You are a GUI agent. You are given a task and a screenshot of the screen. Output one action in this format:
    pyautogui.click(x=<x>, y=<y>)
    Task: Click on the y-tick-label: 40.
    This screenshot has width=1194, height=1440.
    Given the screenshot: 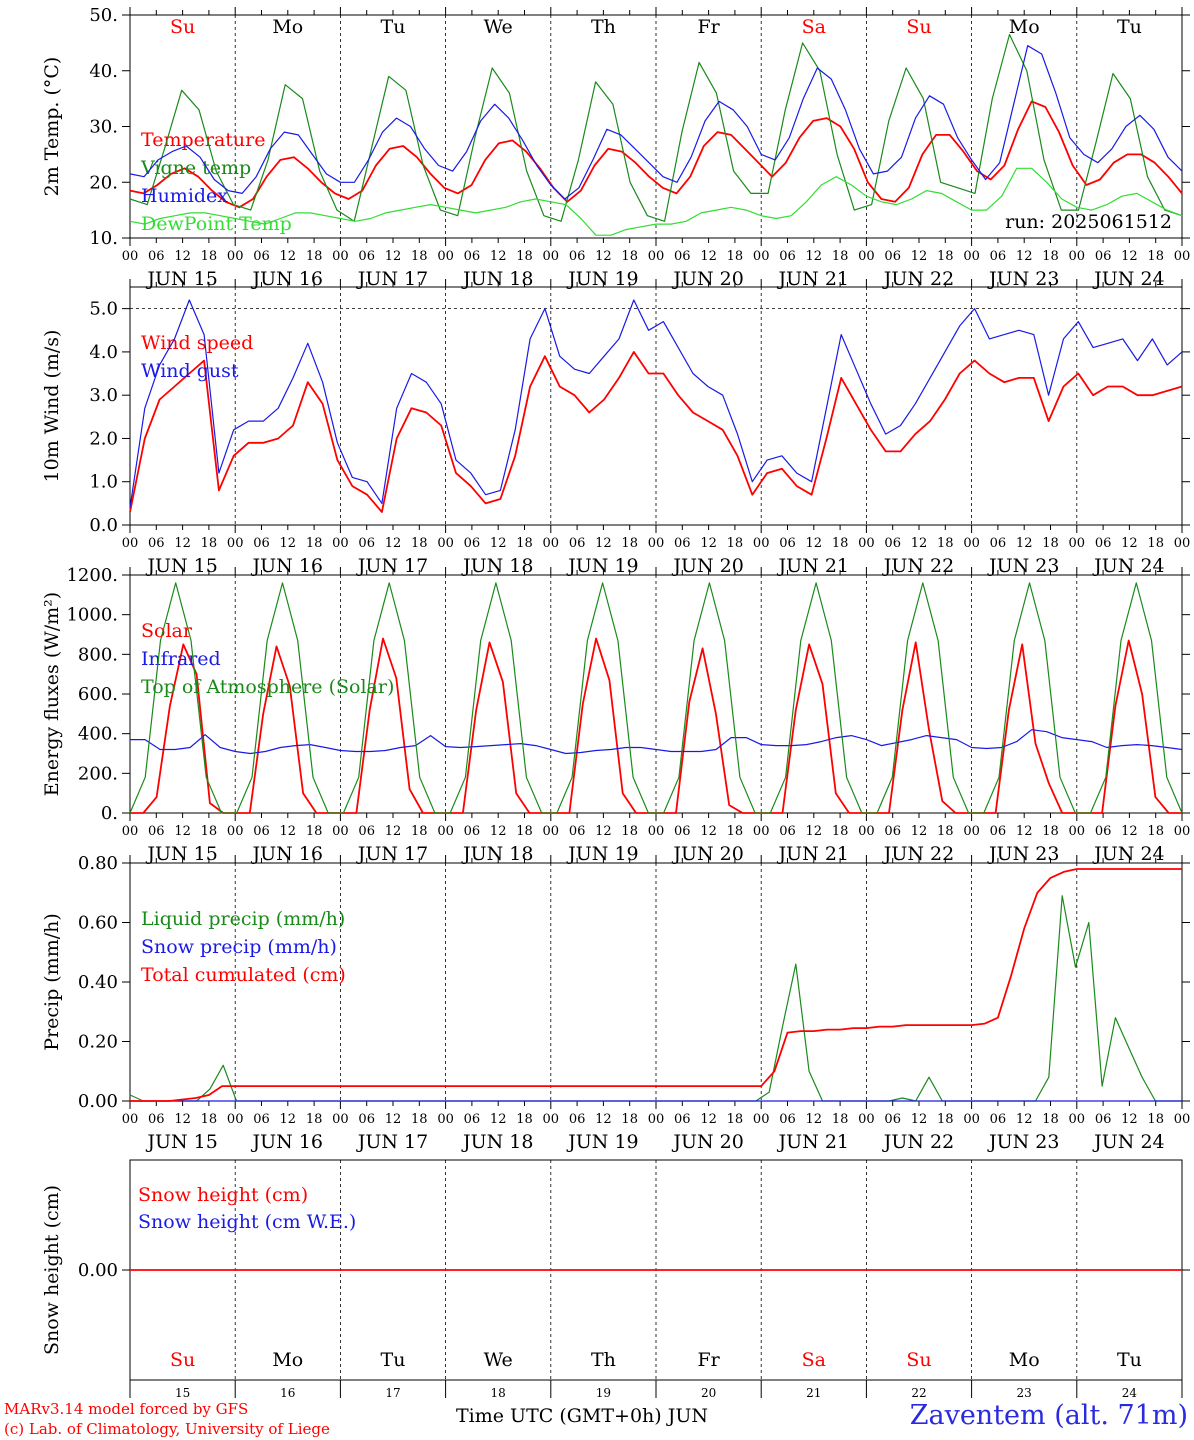 What is the action you would take?
    pyautogui.click(x=103, y=71)
    